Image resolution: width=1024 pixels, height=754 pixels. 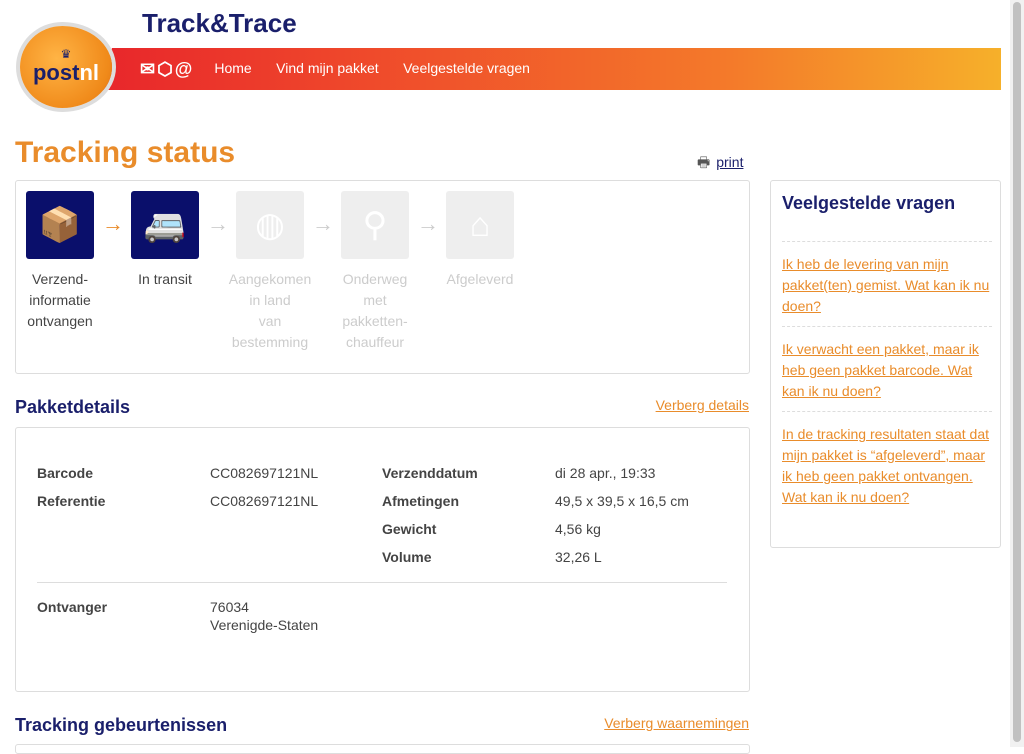 I want to click on app-title: Track&Trace, so click(x=219, y=23).